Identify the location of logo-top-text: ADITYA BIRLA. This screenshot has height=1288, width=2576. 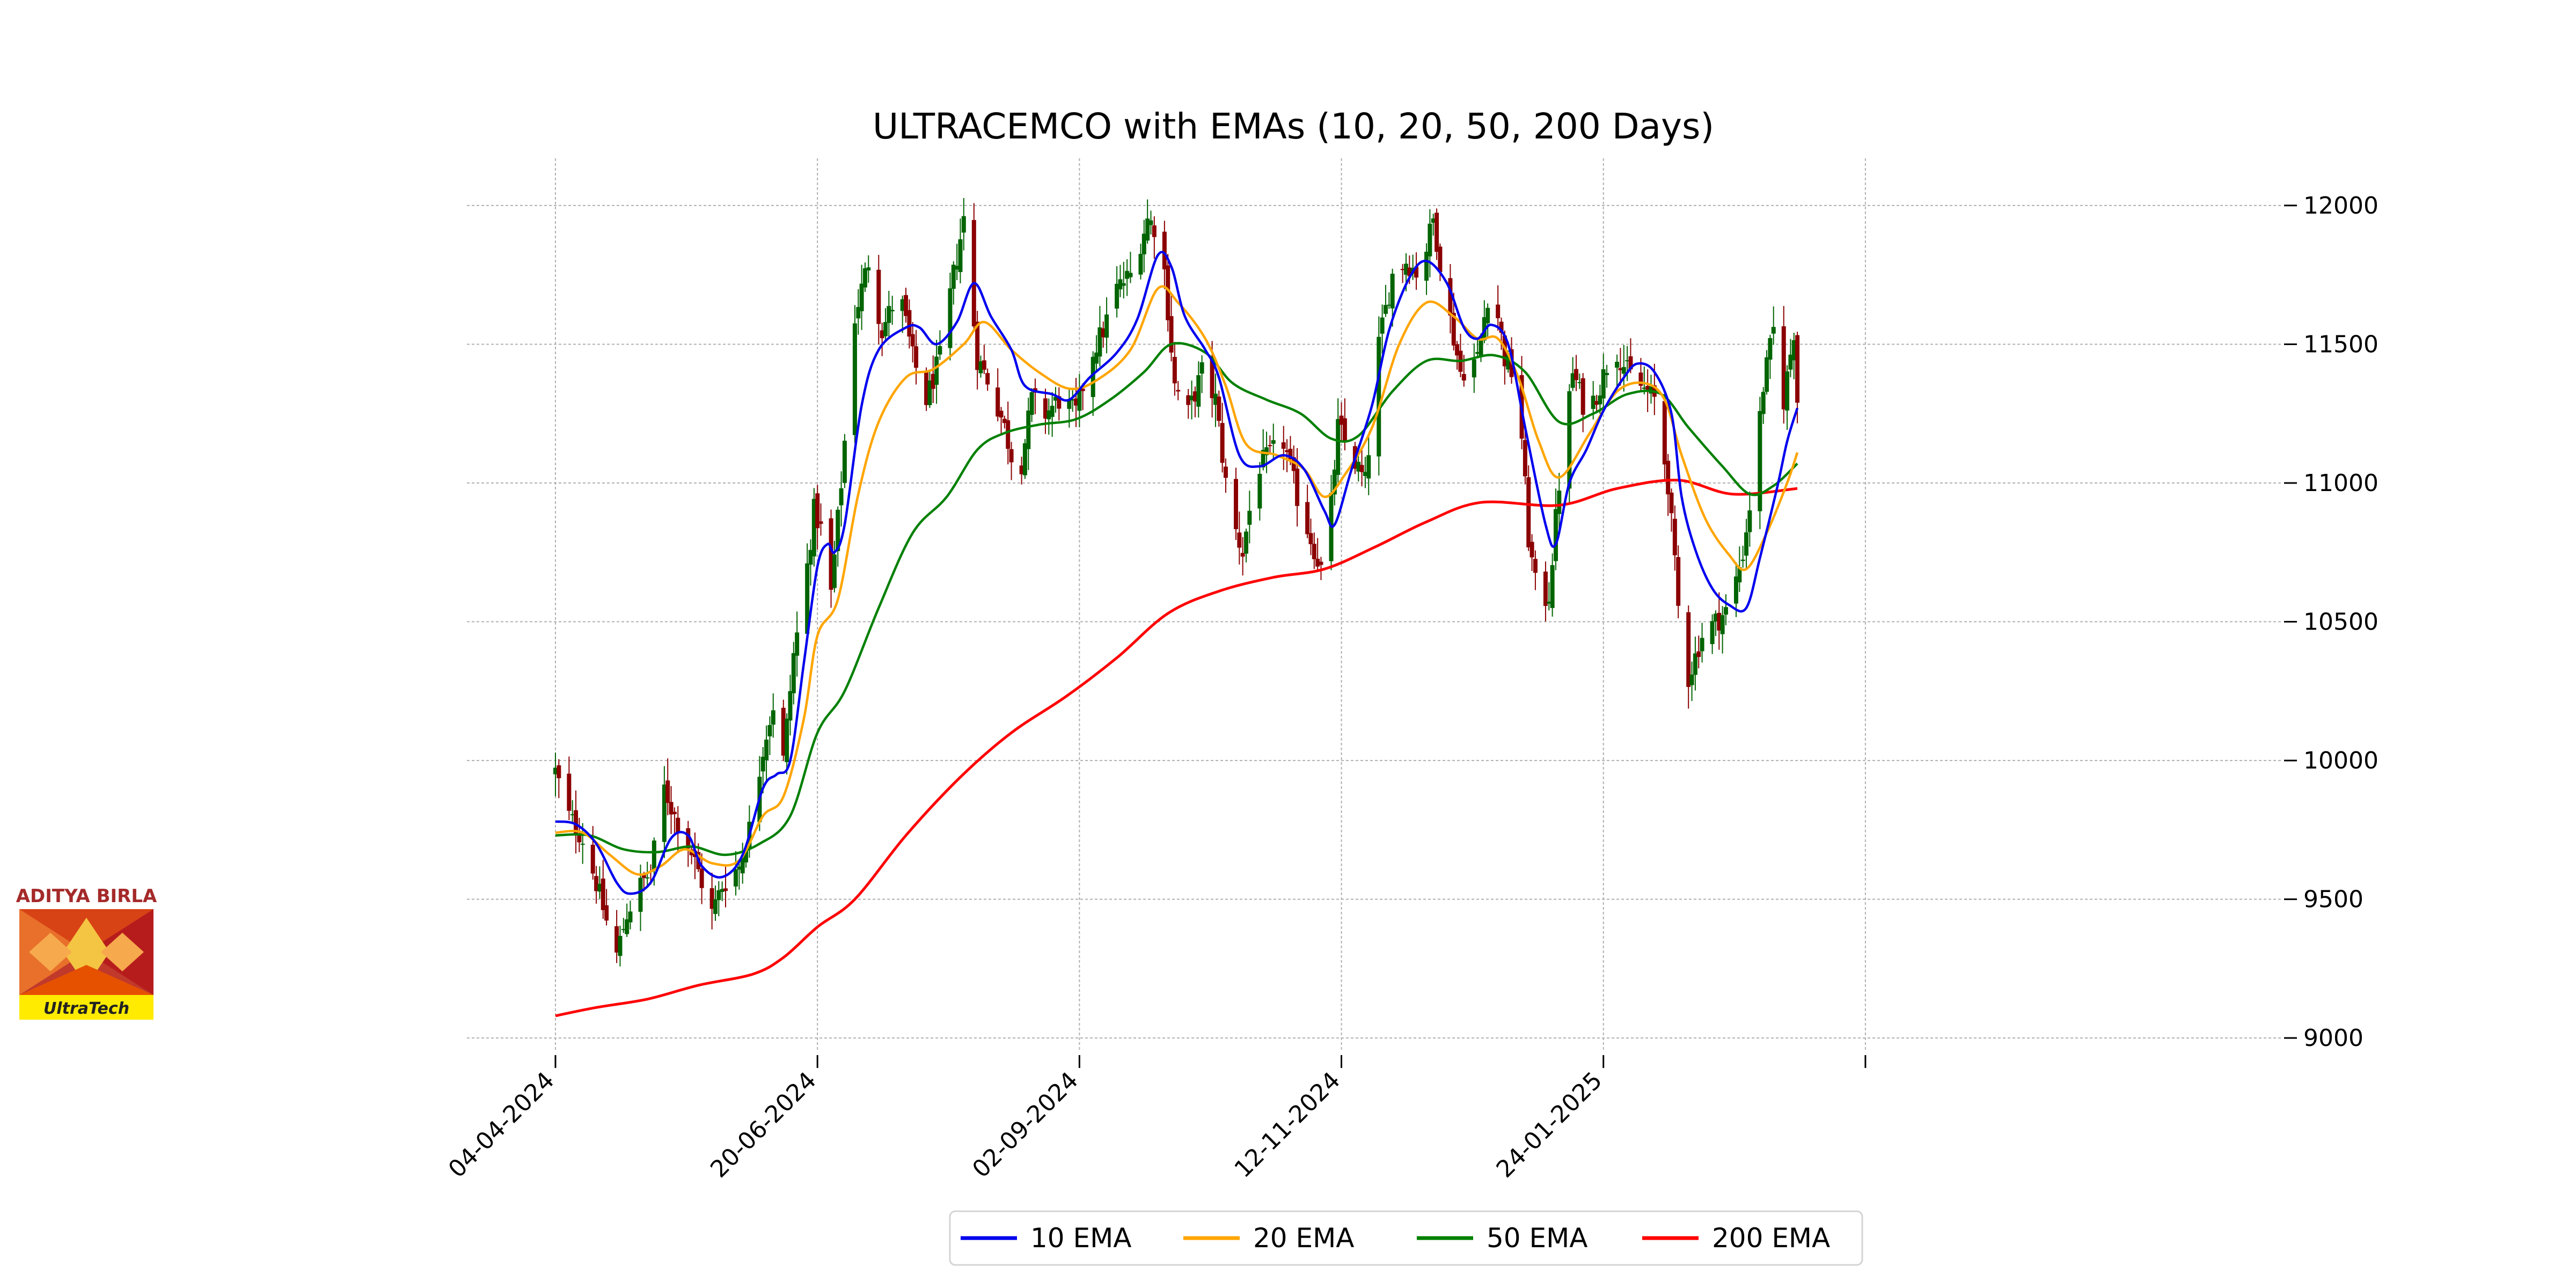
(86, 896).